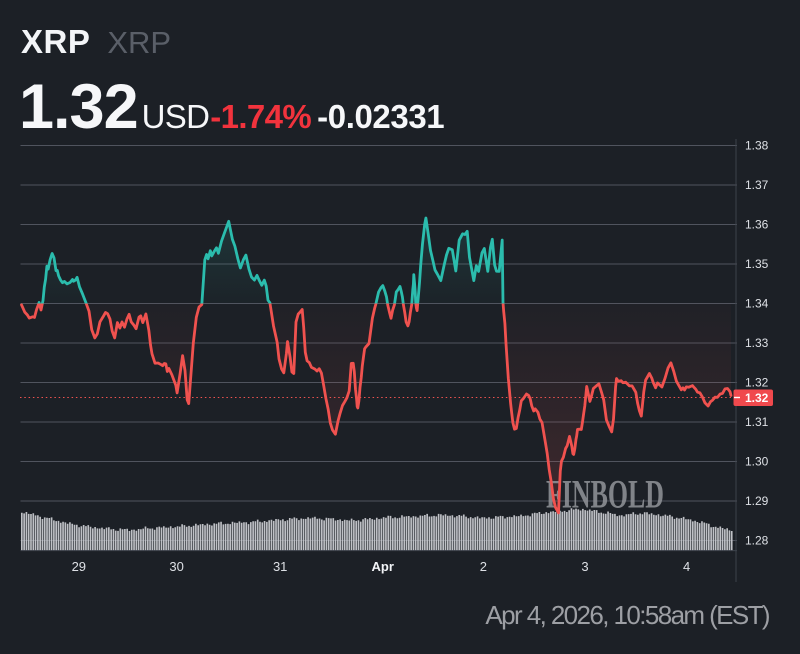 This screenshot has height=654, width=800. I want to click on svg-text: 1.37, so click(757, 185).